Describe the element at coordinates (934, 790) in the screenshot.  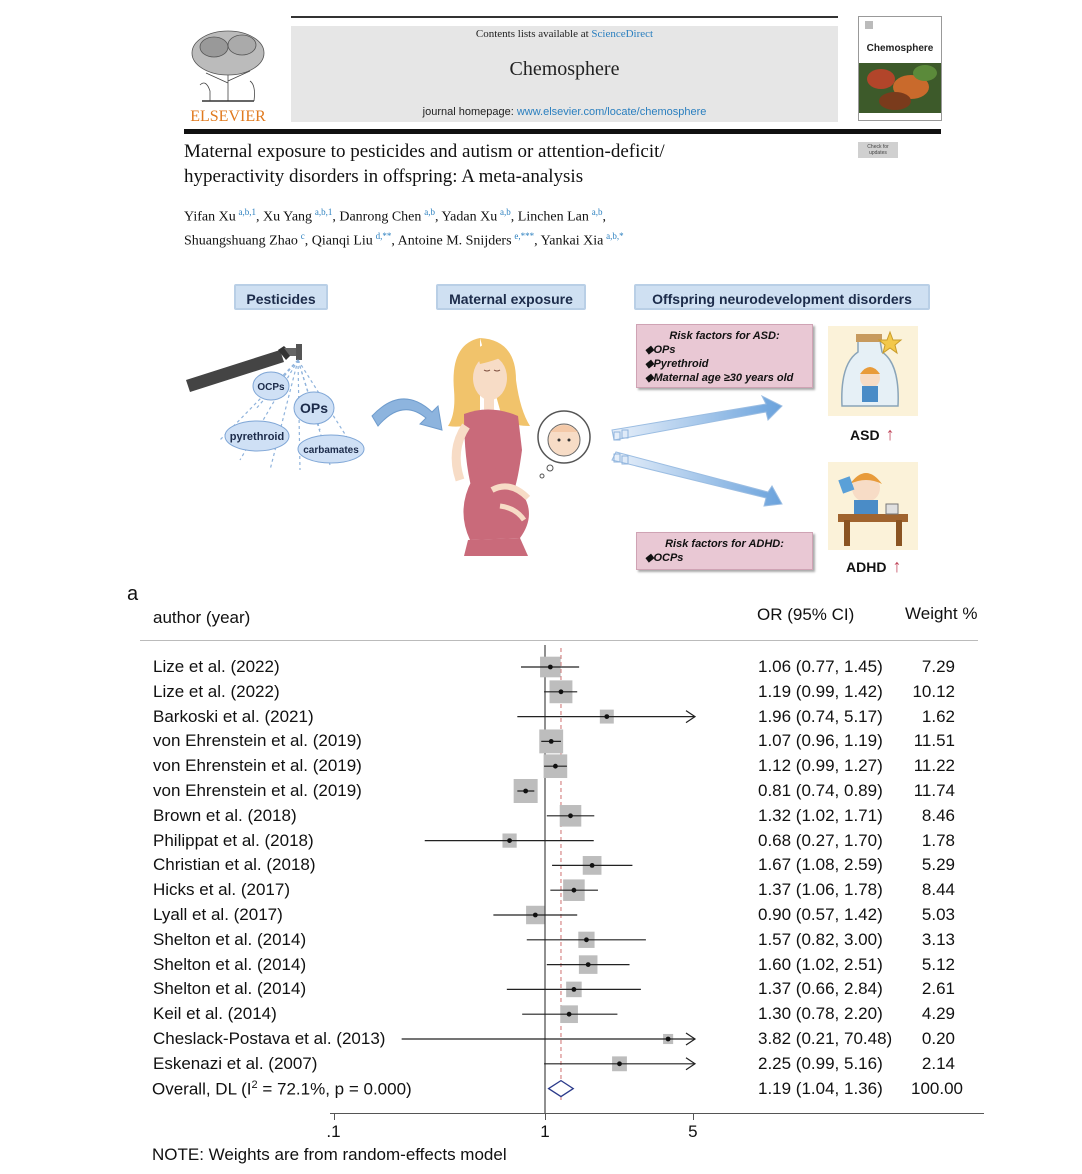
I see `study-weight: 11.74` at that location.